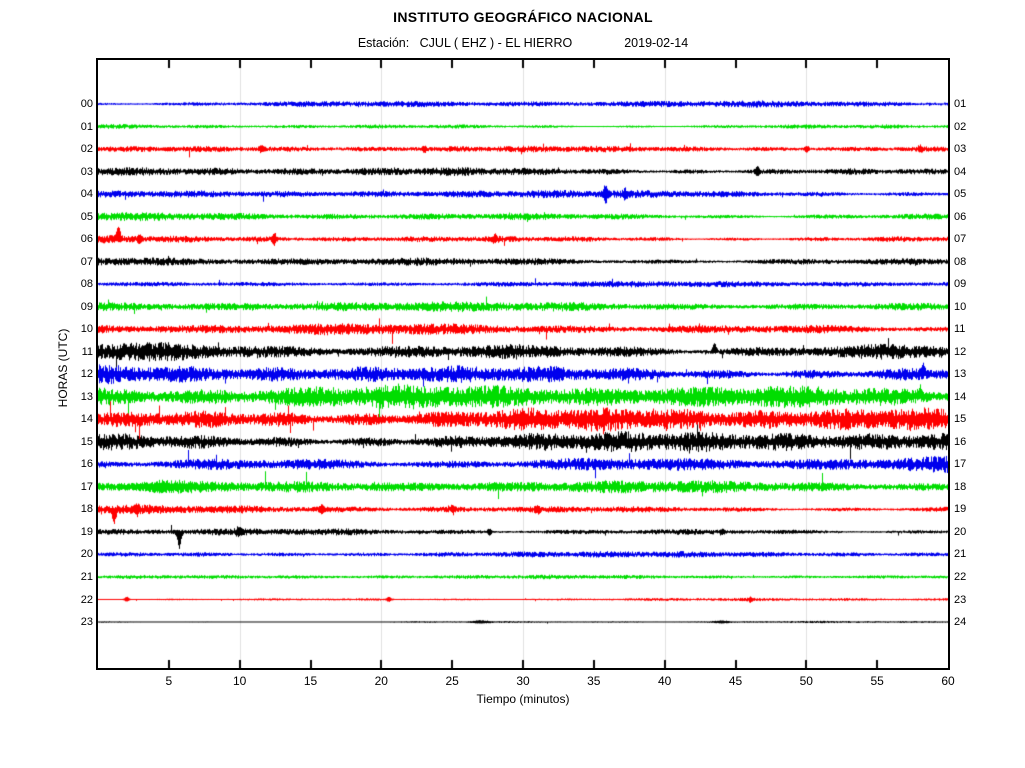 The height and width of the screenshot is (768, 1025). Describe the element at coordinates (960, 599) in the screenshot. I see `hour-label-right: 23` at that location.